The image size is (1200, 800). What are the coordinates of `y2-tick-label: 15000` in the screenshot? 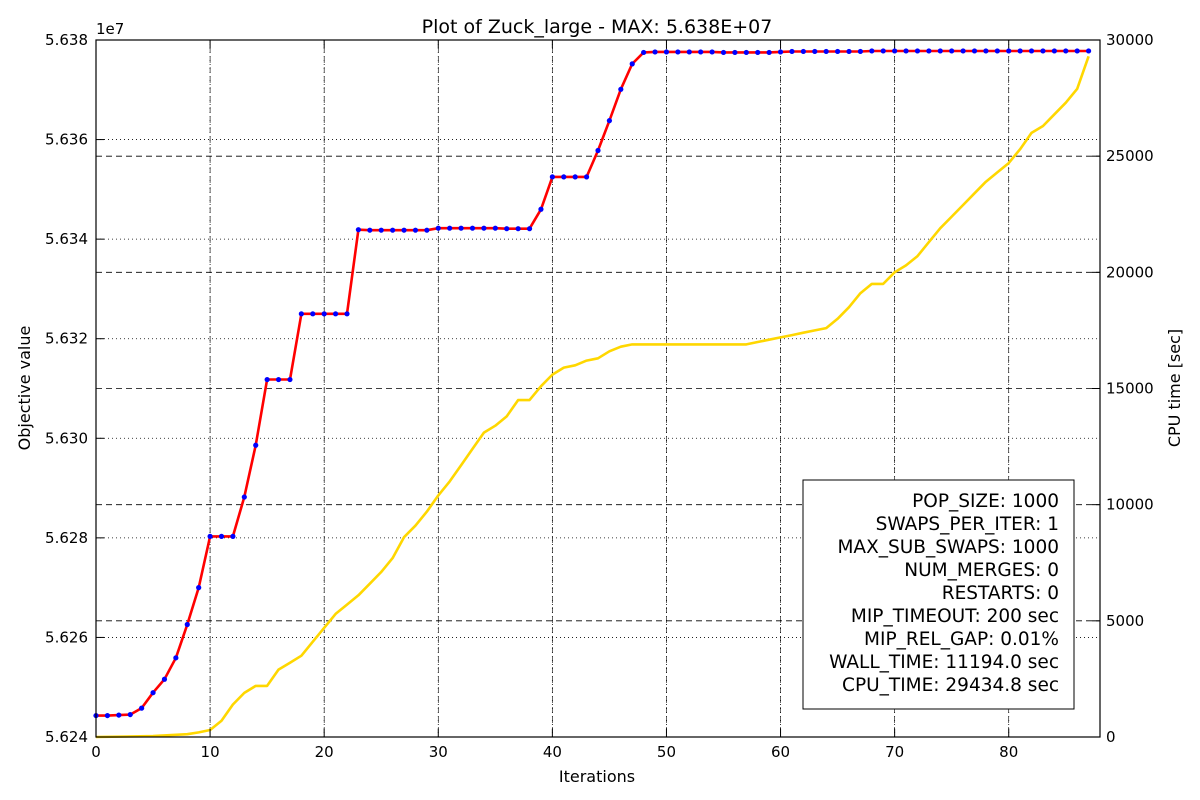 It's located at (1130, 389).